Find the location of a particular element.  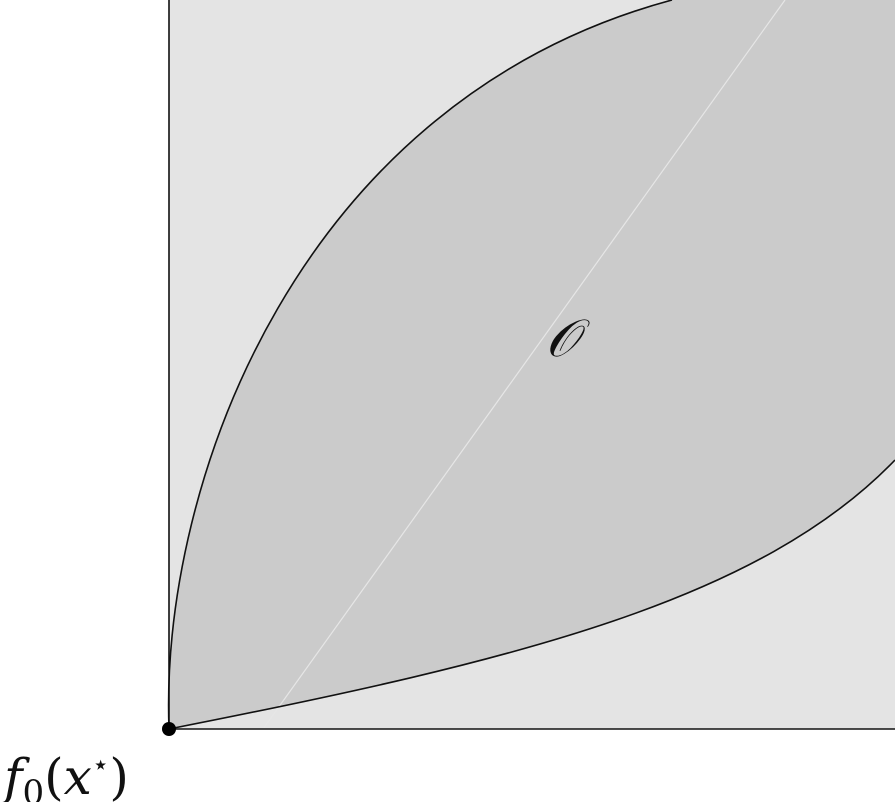

origin-label-subscript: 0 is located at coordinates (34, 787).